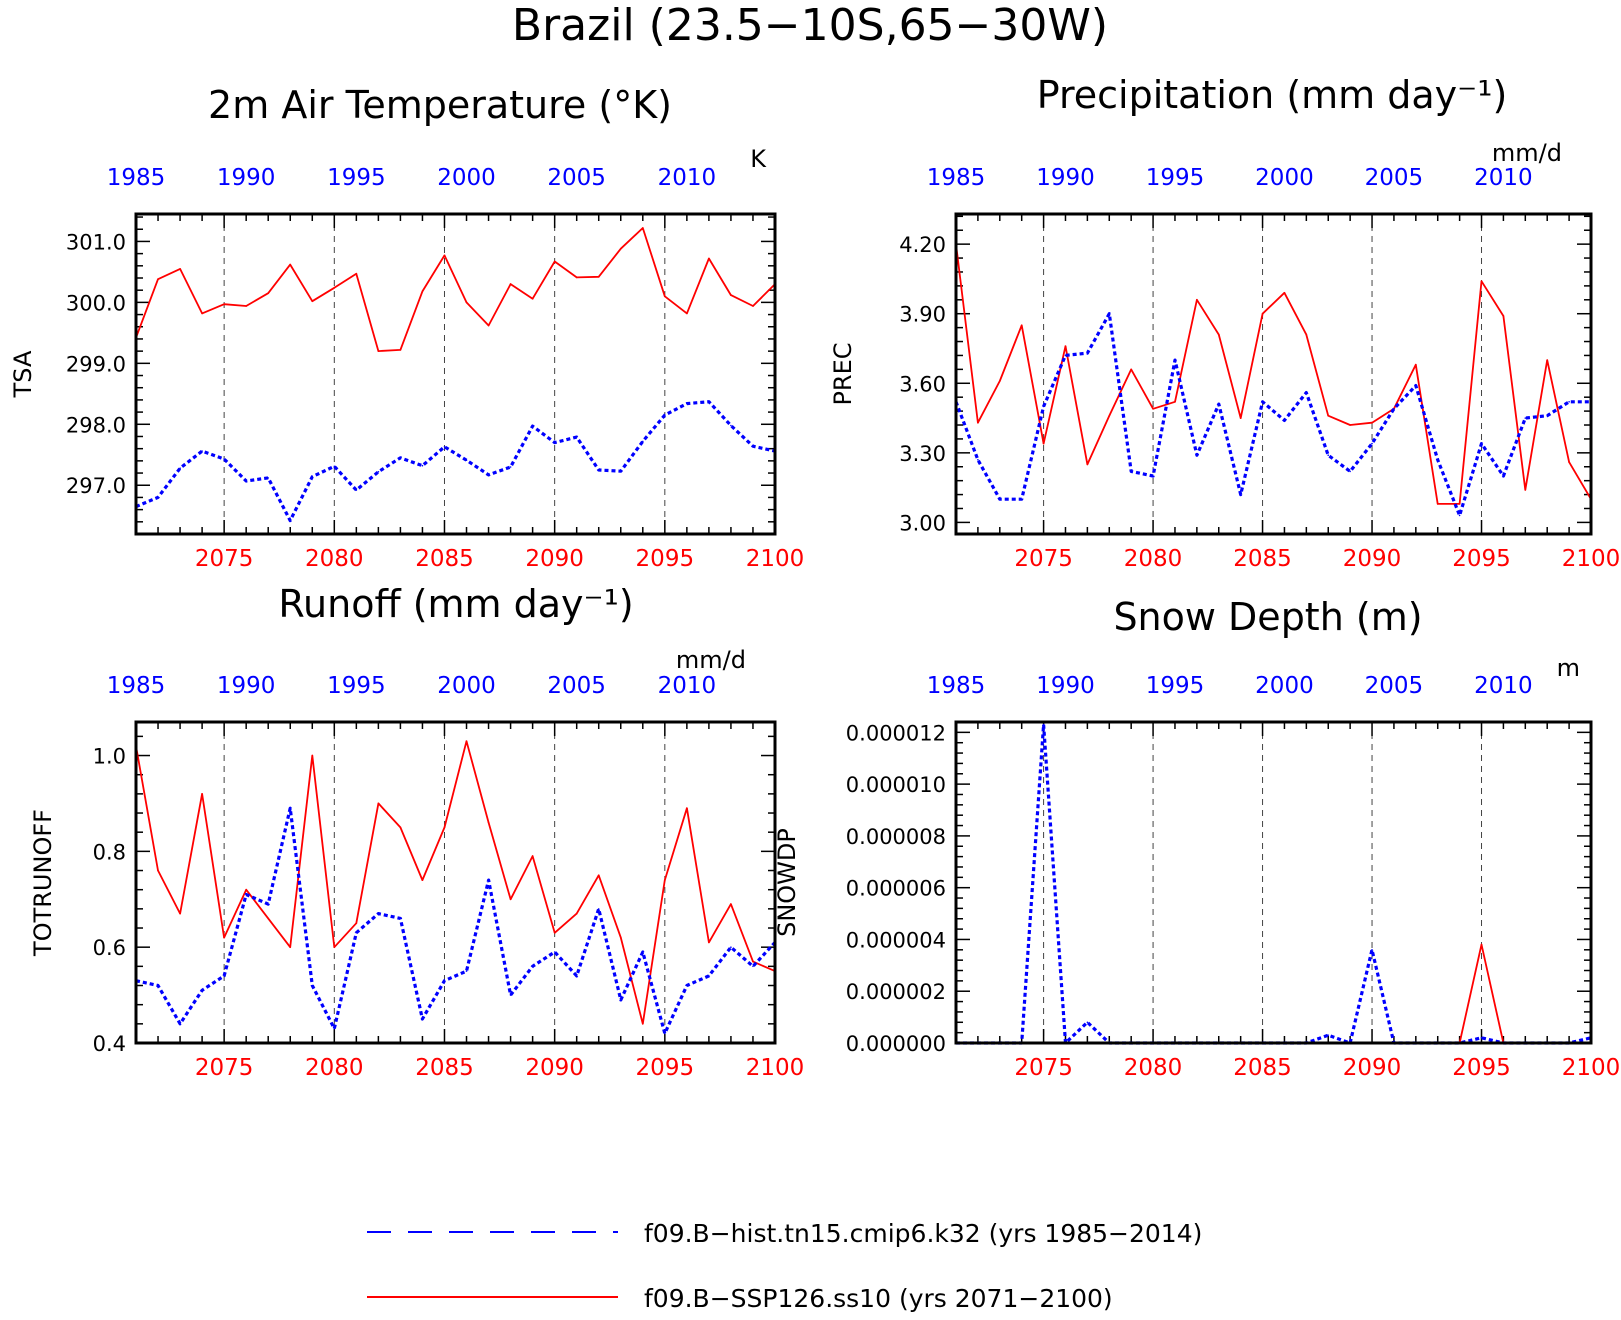 The height and width of the screenshot is (1320, 1621). What do you see at coordinates (665, 559) in the screenshot?
I see `x-tick-label-bottom: 2095` at bounding box center [665, 559].